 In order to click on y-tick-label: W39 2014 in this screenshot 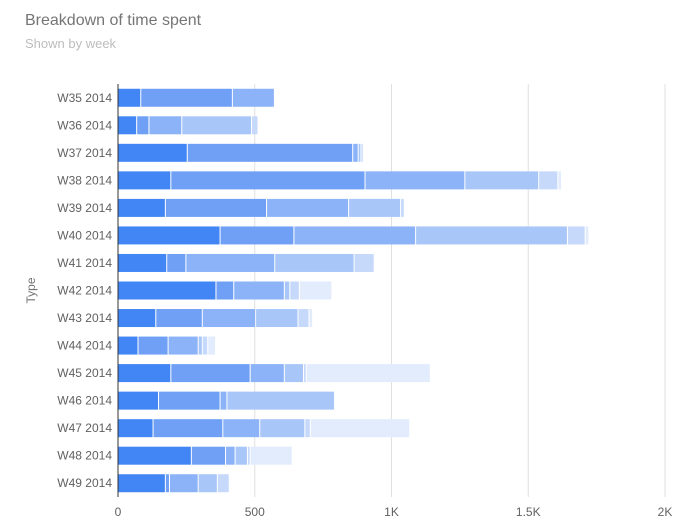, I will do `click(84, 208)`.